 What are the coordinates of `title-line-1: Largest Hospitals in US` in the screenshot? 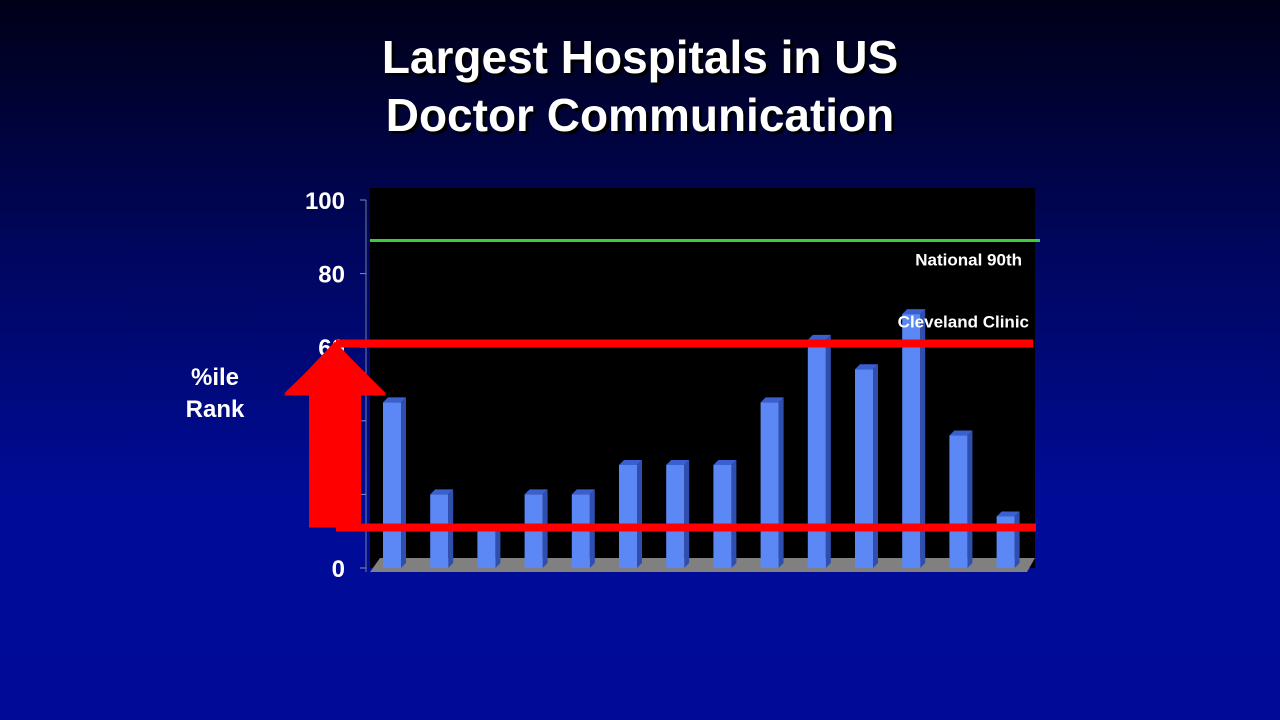 It's located at (640, 57).